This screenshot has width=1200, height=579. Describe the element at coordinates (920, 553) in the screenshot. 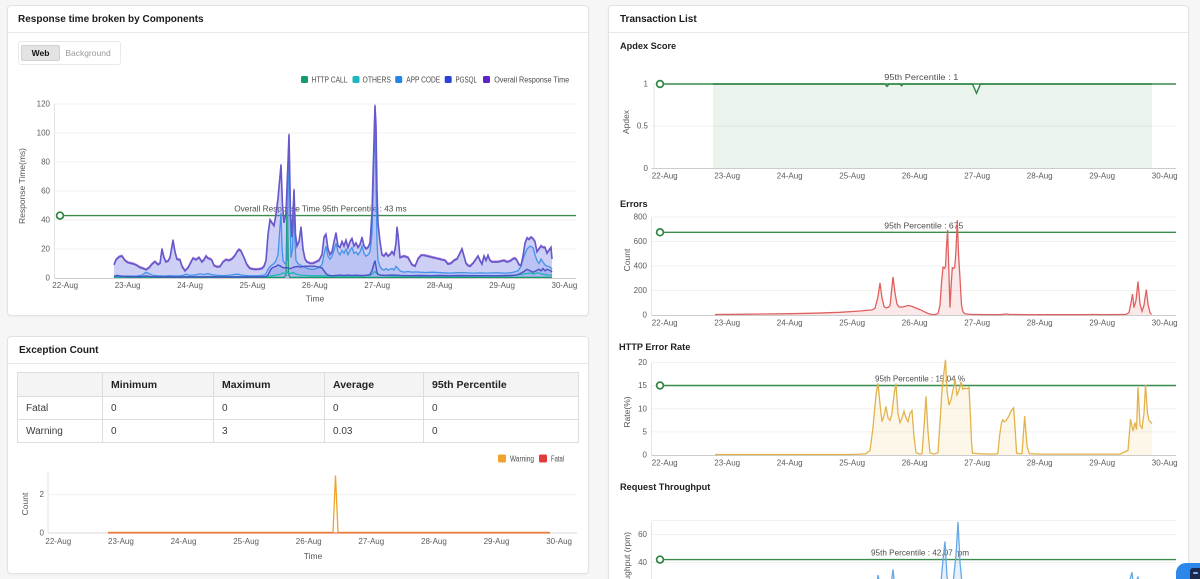

I see `svg-text: 95th Percentile : 42.07 rpm` at that location.